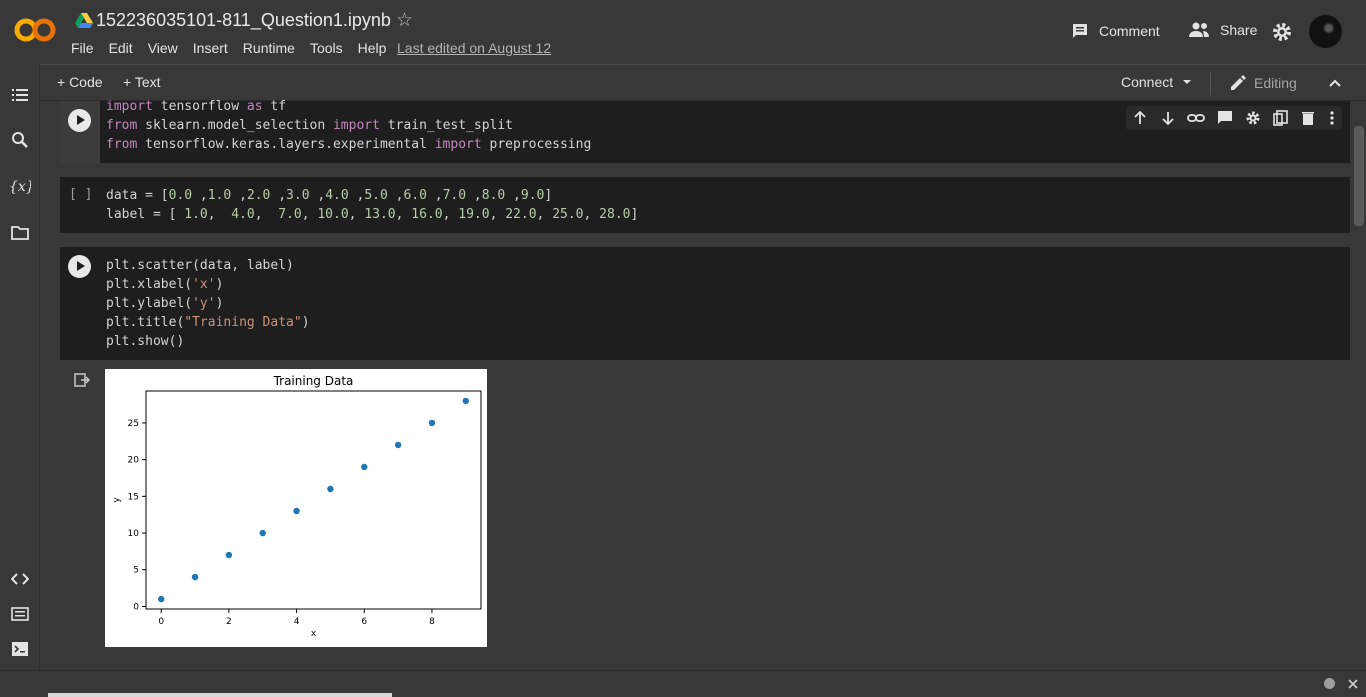 The image size is (1366, 697). Describe the element at coordinates (219, 303) in the screenshot. I see `code-token: )` at that location.